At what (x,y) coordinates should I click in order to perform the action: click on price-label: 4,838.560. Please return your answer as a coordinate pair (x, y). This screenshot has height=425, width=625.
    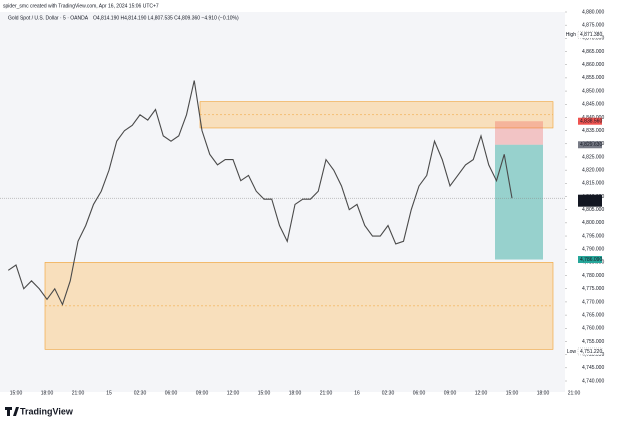
    Looking at the image, I should click on (591, 122).